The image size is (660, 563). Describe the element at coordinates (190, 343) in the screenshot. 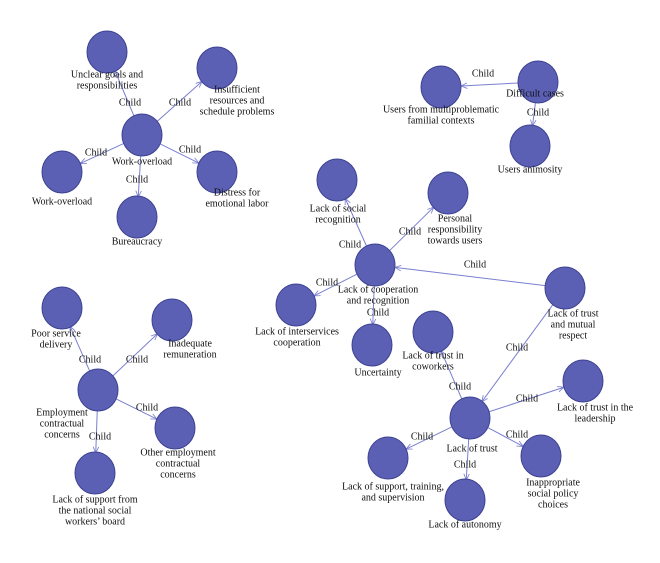

I see `node-label: Inadequate` at that location.